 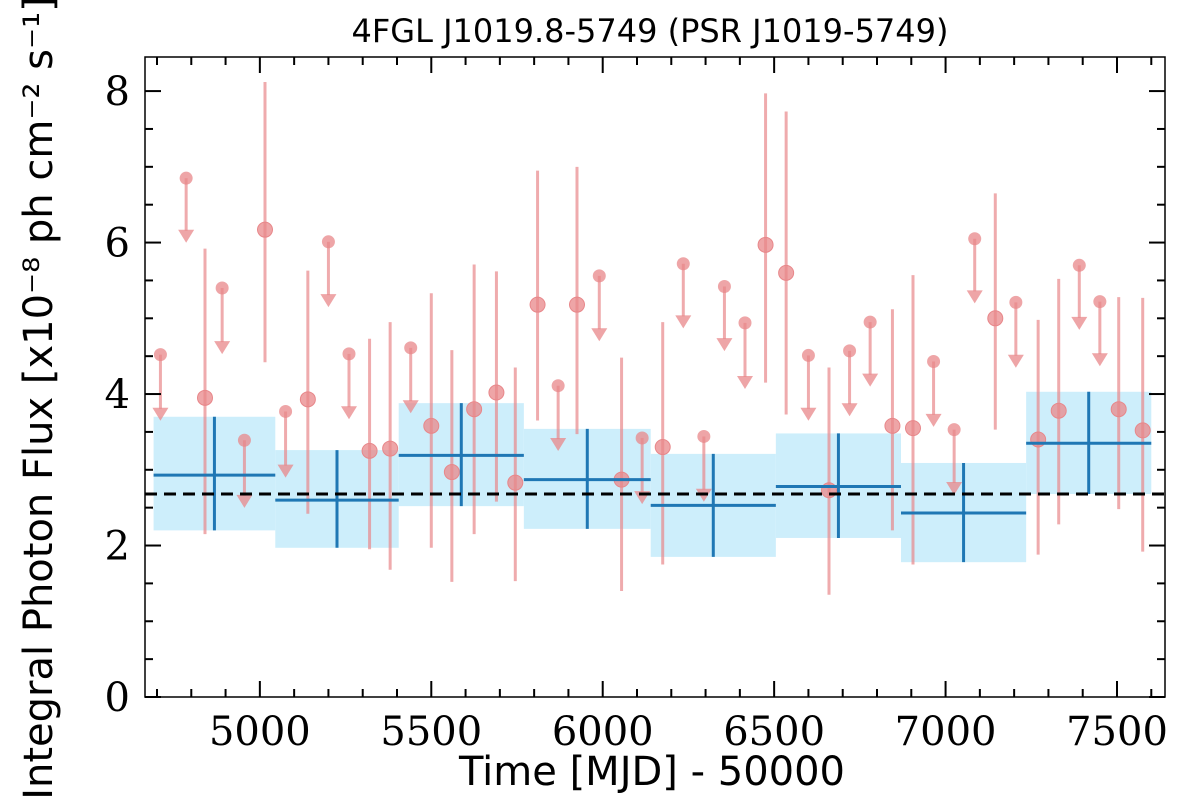 I want to click on y-tick-label: 2, so click(x=117, y=547).